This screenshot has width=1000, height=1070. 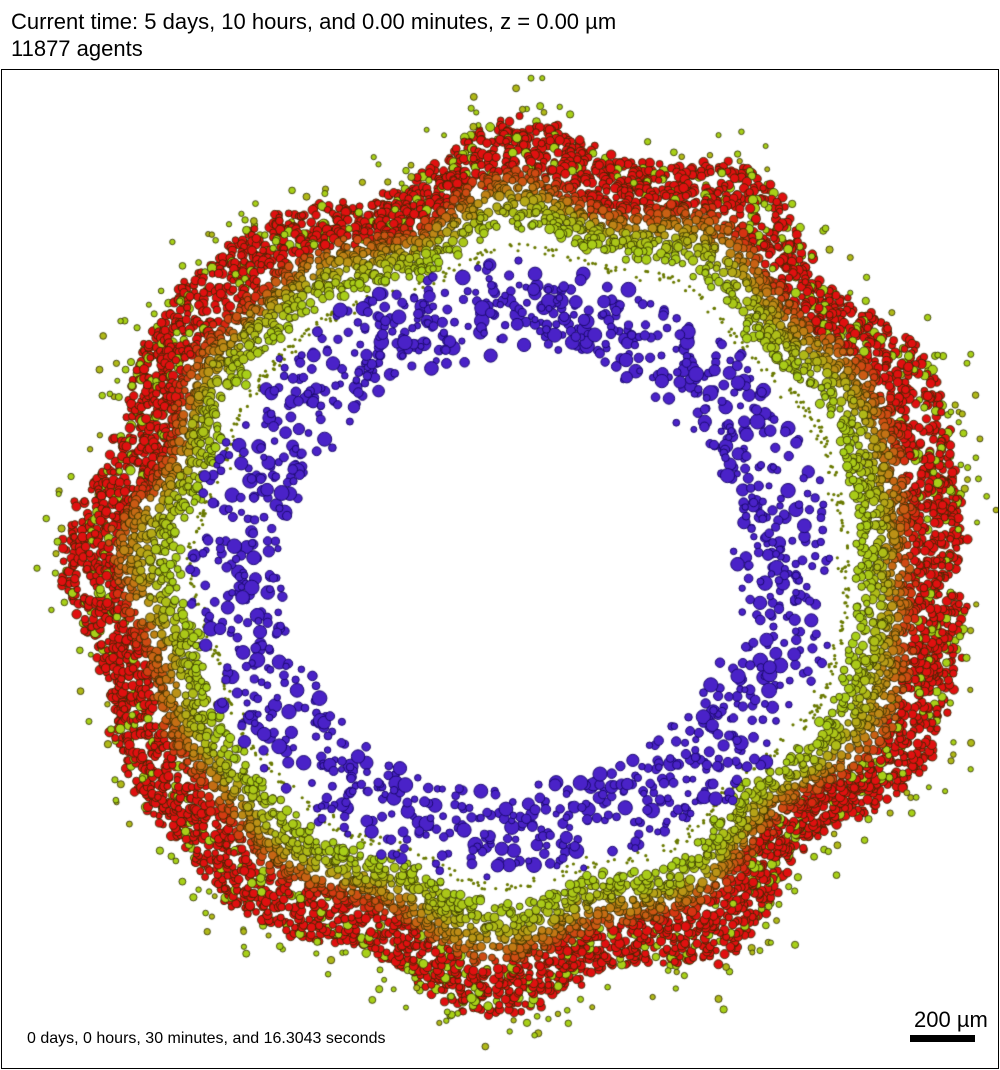 I want to click on scale-bar-label: 200 µm, so click(x=951, y=1019).